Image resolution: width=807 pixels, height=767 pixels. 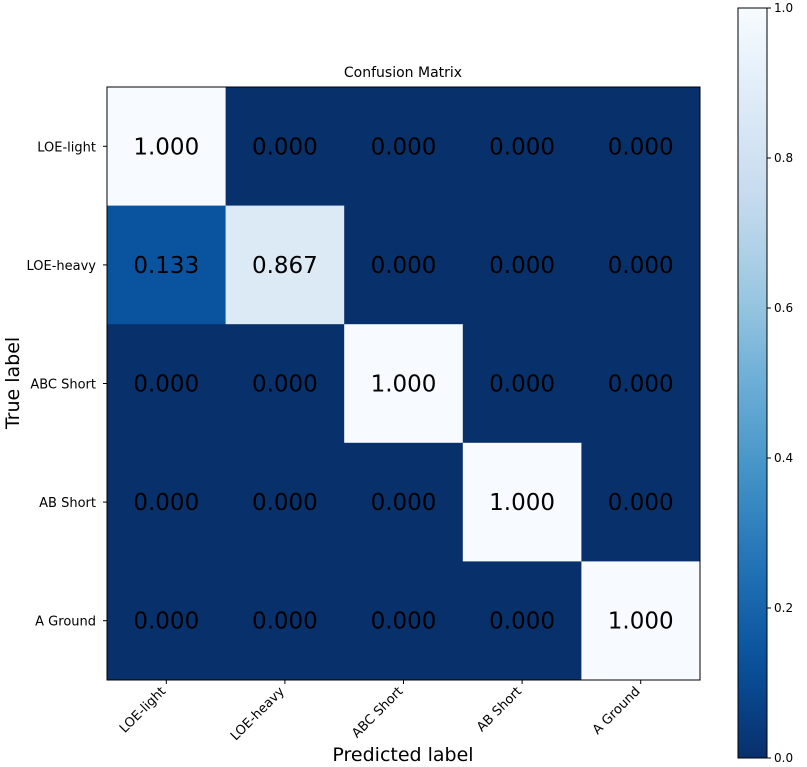 What do you see at coordinates (499, 709) in the screenshot?
I see `x-tick-label: AB Short` at bounding box center [499, 709].